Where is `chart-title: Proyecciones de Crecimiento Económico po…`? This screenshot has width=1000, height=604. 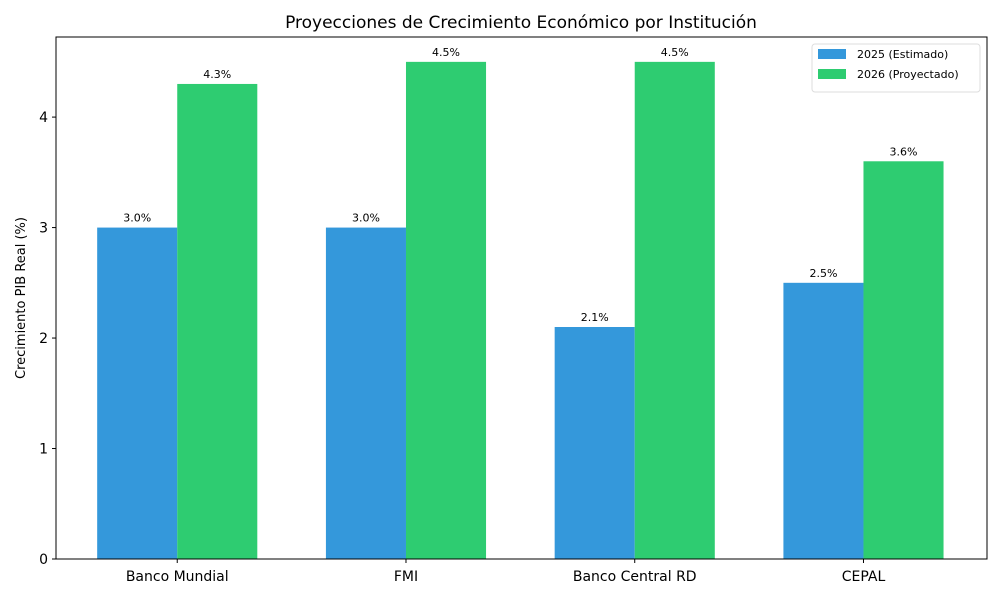 chart-title: Proyecciones de Crecimiento Económico po… is located at coordinates (521, 23).